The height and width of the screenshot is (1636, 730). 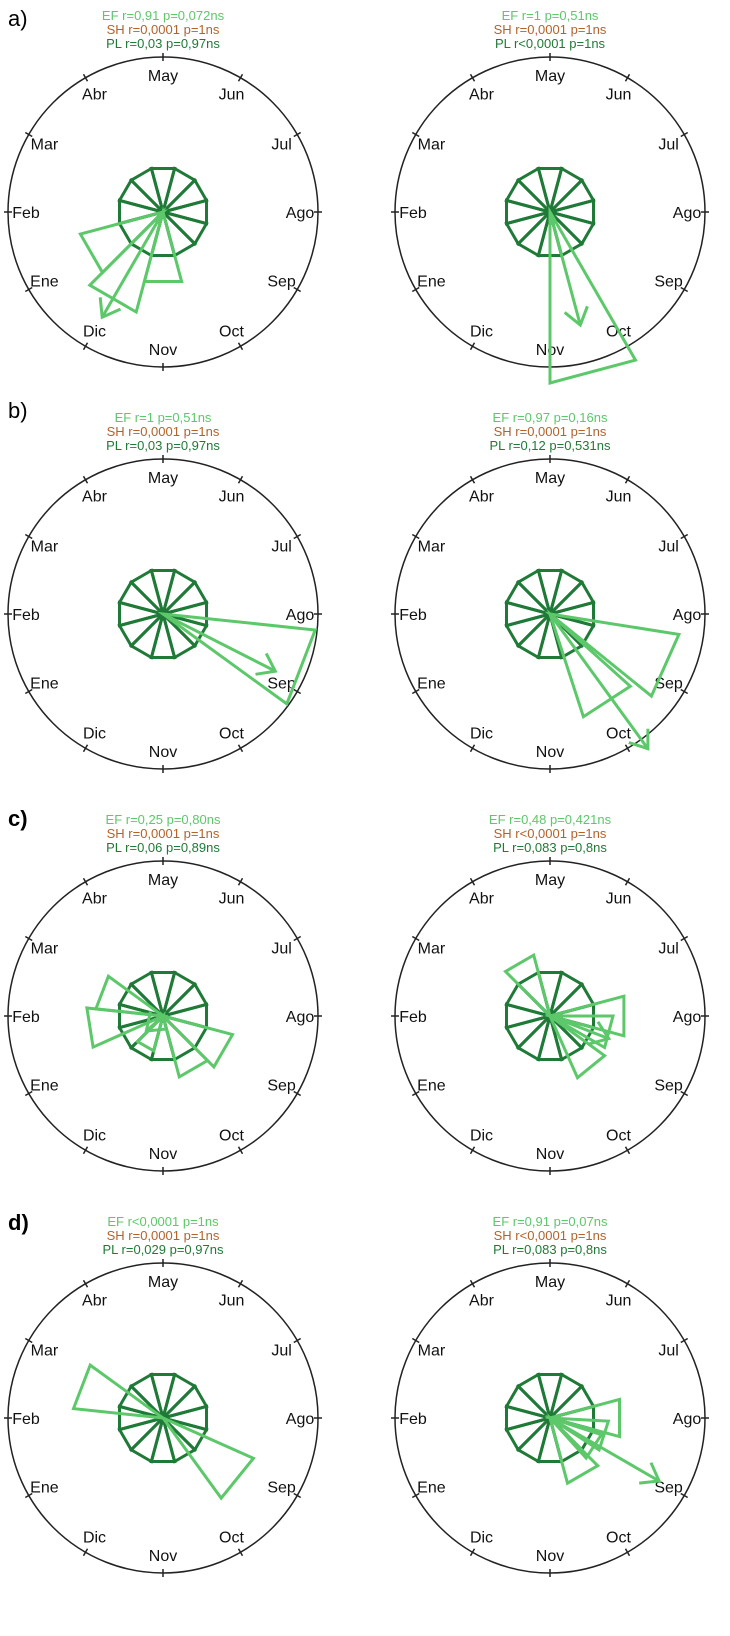 What do you see at coordinates (550, 1221) in the screenshot?
I see `stat-ef: EF r=0,91 p=0,07ns` at bounding box center [550, 1221].